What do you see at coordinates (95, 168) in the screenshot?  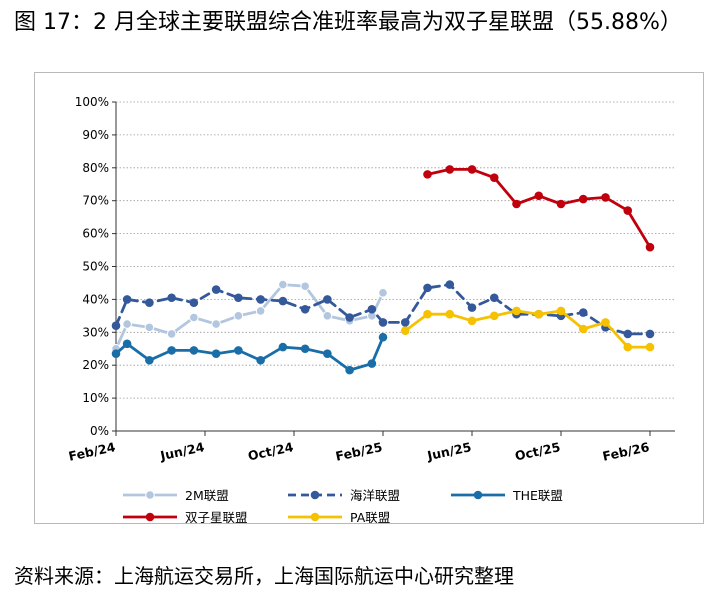 I see `y-tick-label: 80%` at bounding box center [95, 168].